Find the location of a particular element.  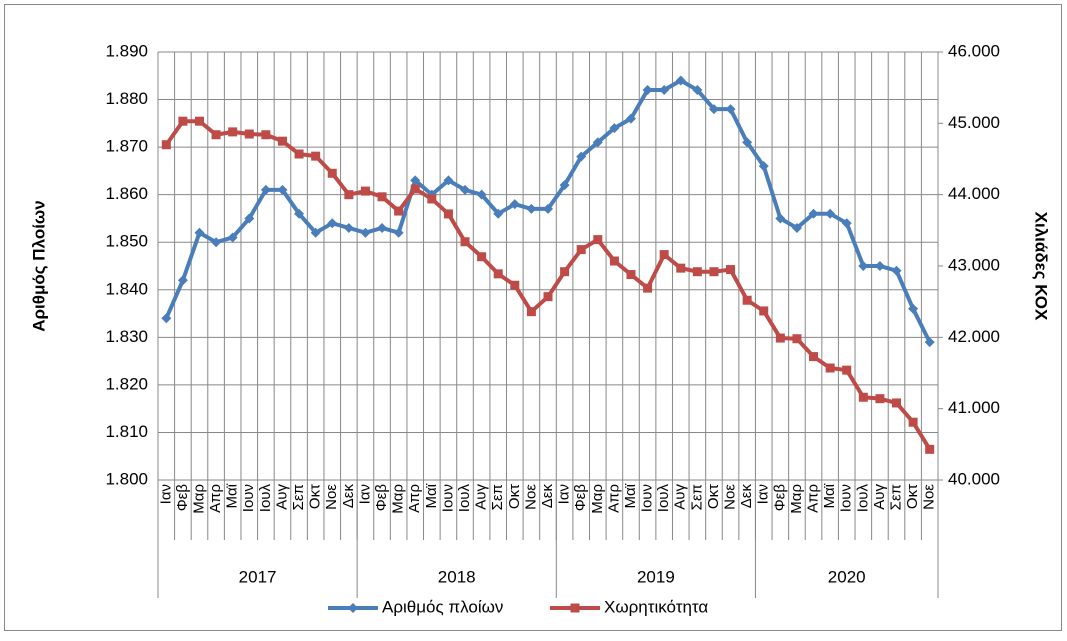

y-tick-label: 1.800 is located at coordinates (126, 478).